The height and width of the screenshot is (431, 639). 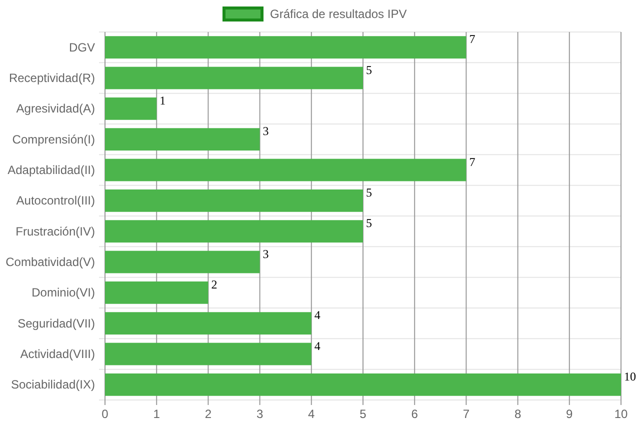 What do you see at coordinates (105, 414) in the screenshot?
I see `x-tick-label: 0` at bounding box center [105, 414].